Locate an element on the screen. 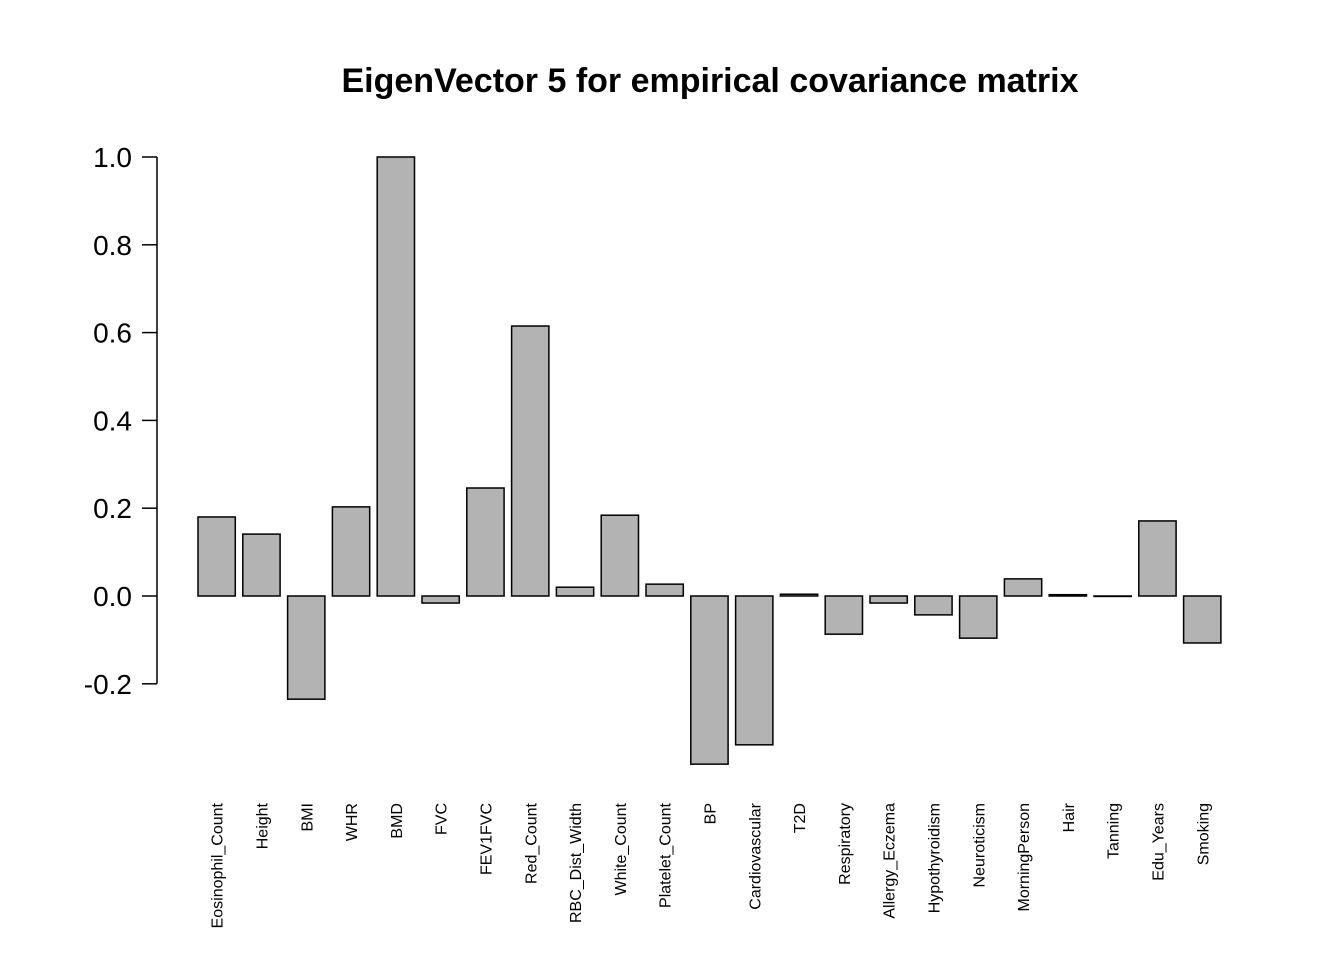 This screenshot has height=960, width=1344. x-tick-label: WHR is located at coordinates (352, 822).